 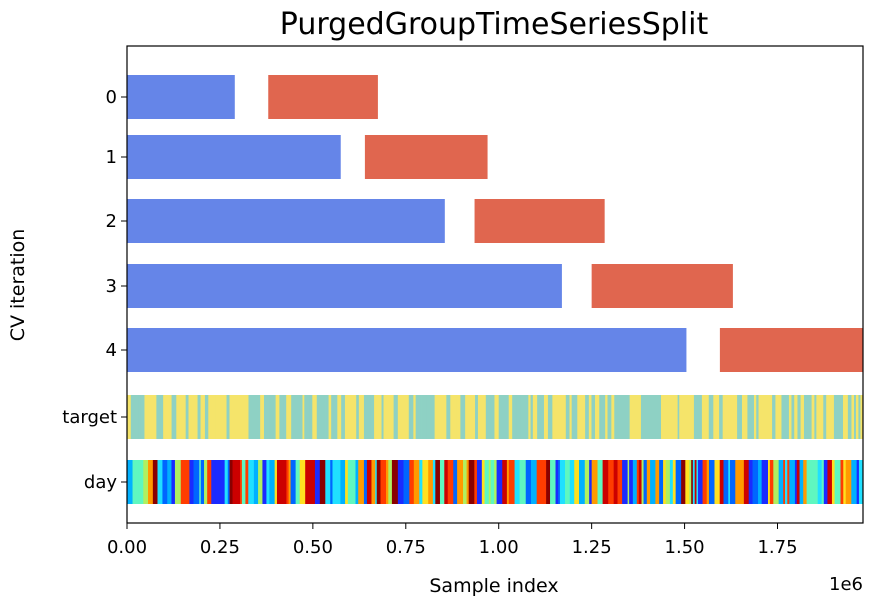 What do you see at coordinates (220, 547) in the screenshot?
I see `x-tick-label-1: 0.25` at bounding box center [220, 547].